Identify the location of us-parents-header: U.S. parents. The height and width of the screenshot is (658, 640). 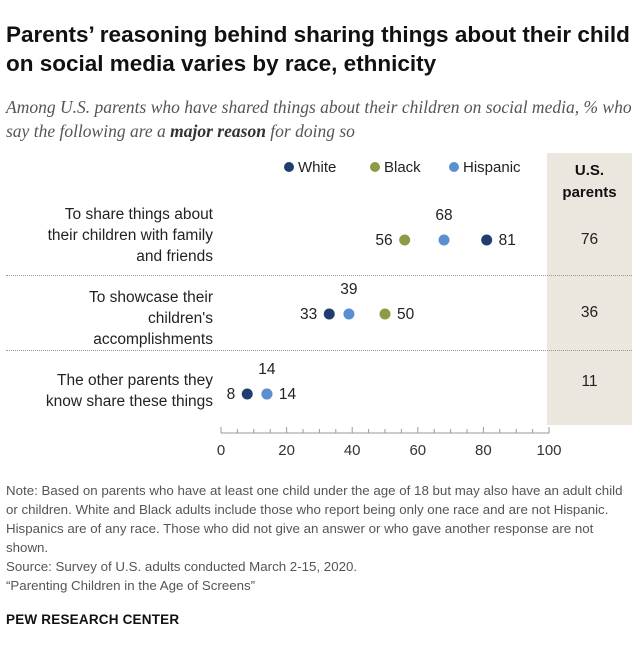
(589, 182).